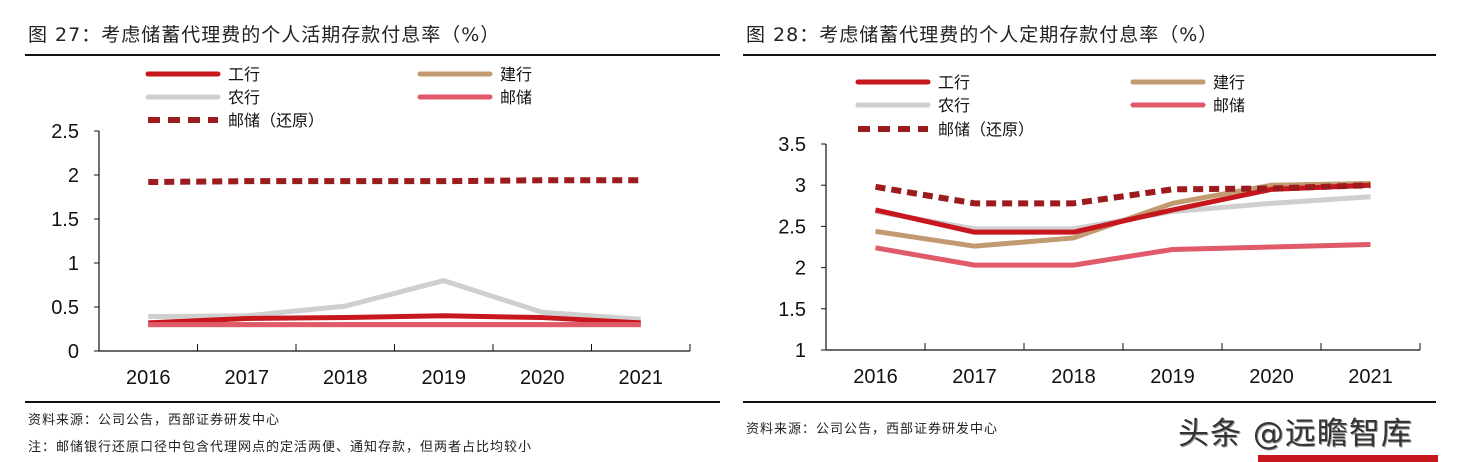 The width and height of the screenshot is (1460, 462). I want to click on y-tick-label: 3, so click(800, 186).